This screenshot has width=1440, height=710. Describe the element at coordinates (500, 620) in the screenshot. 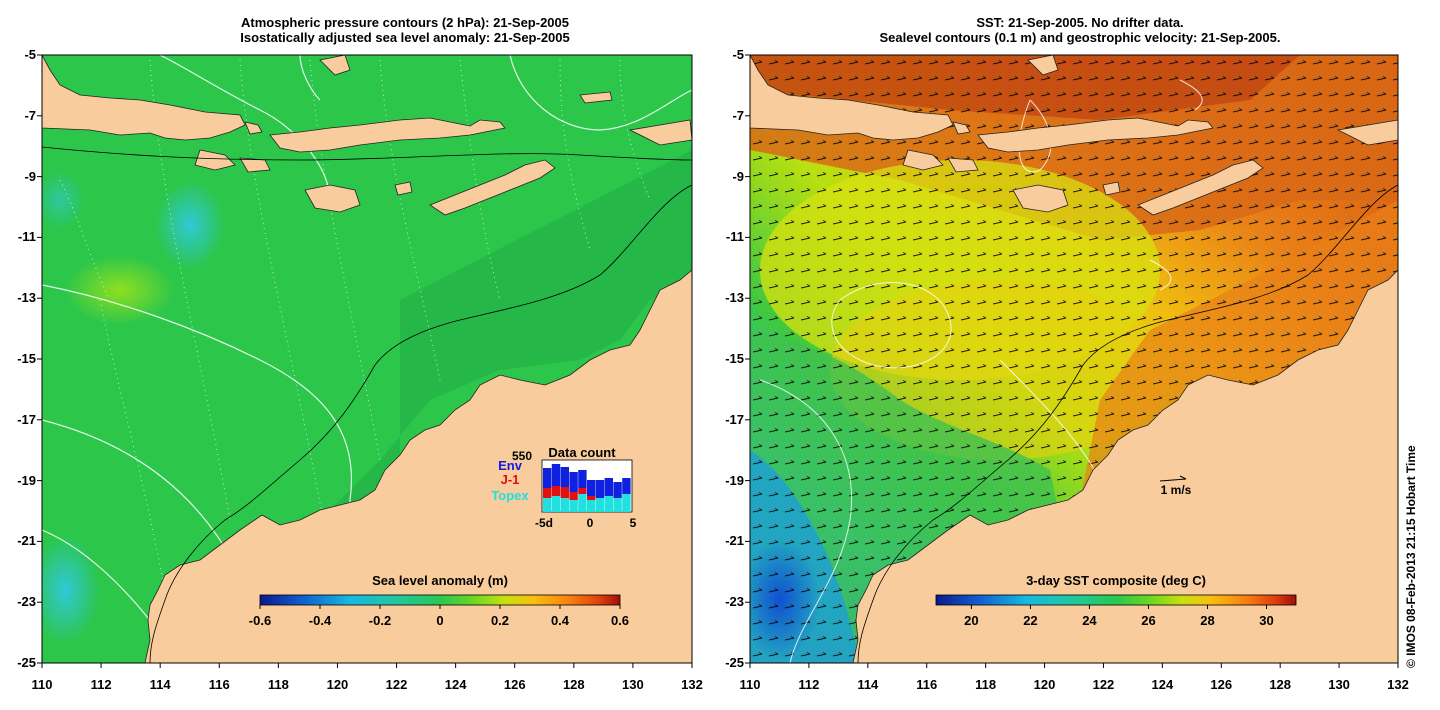

I see `sla-colorbar-tick-label: 0.2` at that location.